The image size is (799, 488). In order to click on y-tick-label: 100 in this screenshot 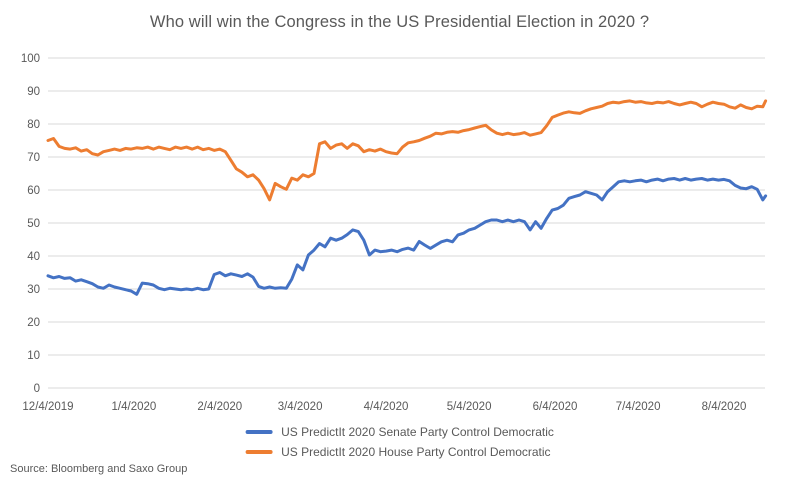, I will do `click(30, 59)`.